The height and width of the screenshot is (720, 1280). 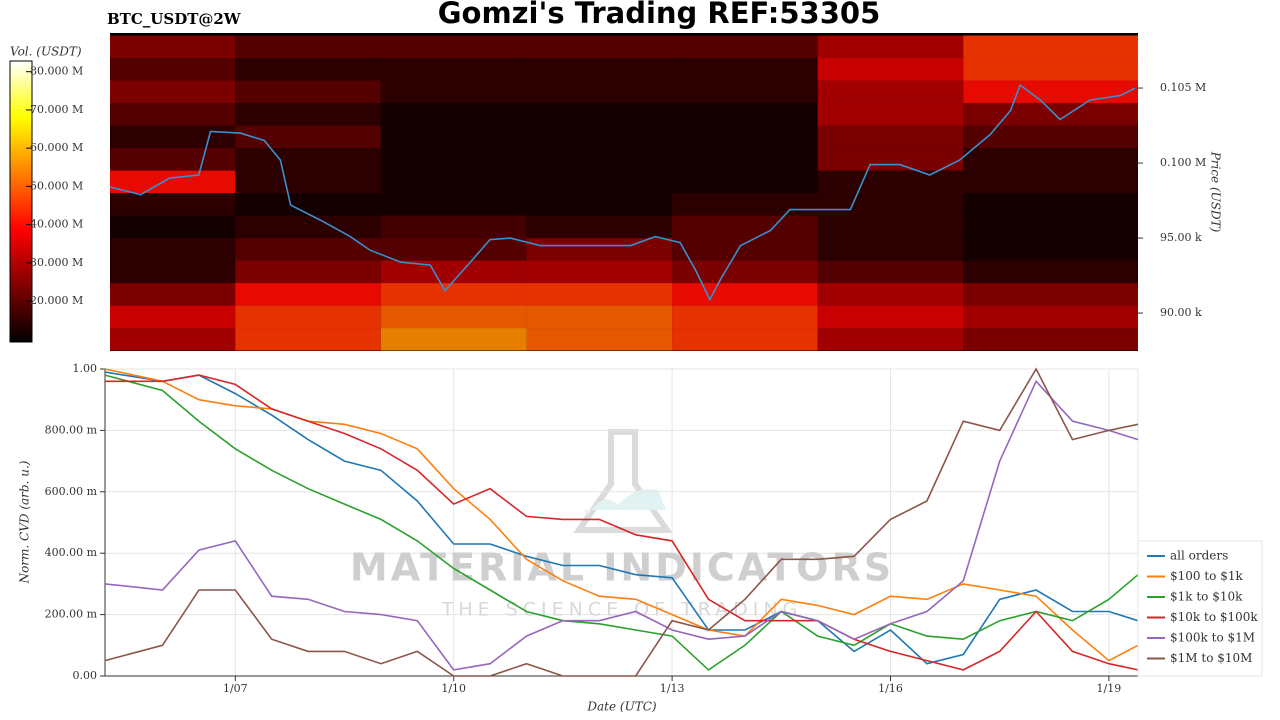 I want to click on legend-label: $100 to $1k, so click(x=1206, y=576).